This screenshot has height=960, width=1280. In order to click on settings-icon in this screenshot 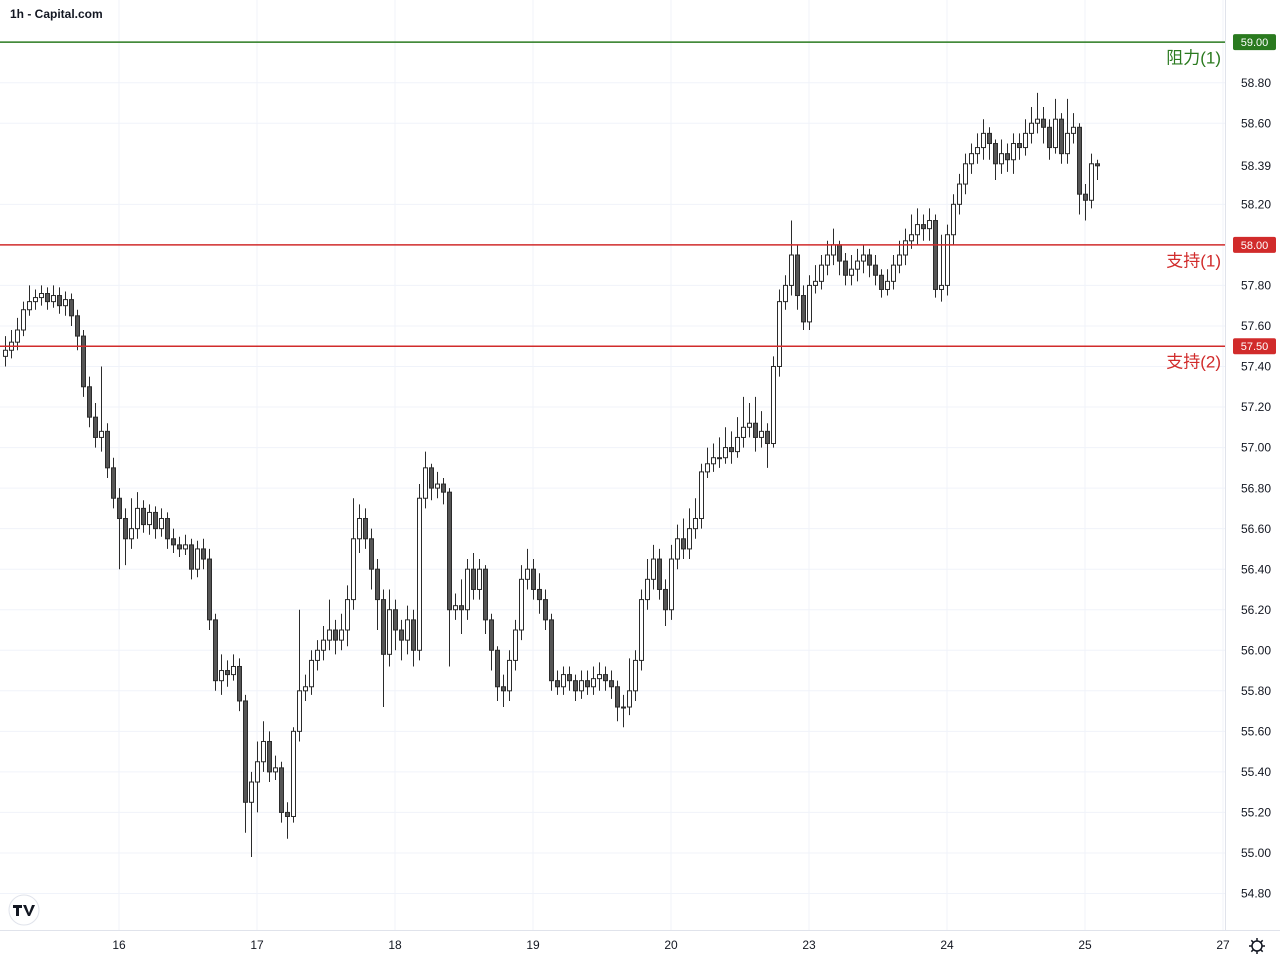, I will do `click(1257, 946)`.